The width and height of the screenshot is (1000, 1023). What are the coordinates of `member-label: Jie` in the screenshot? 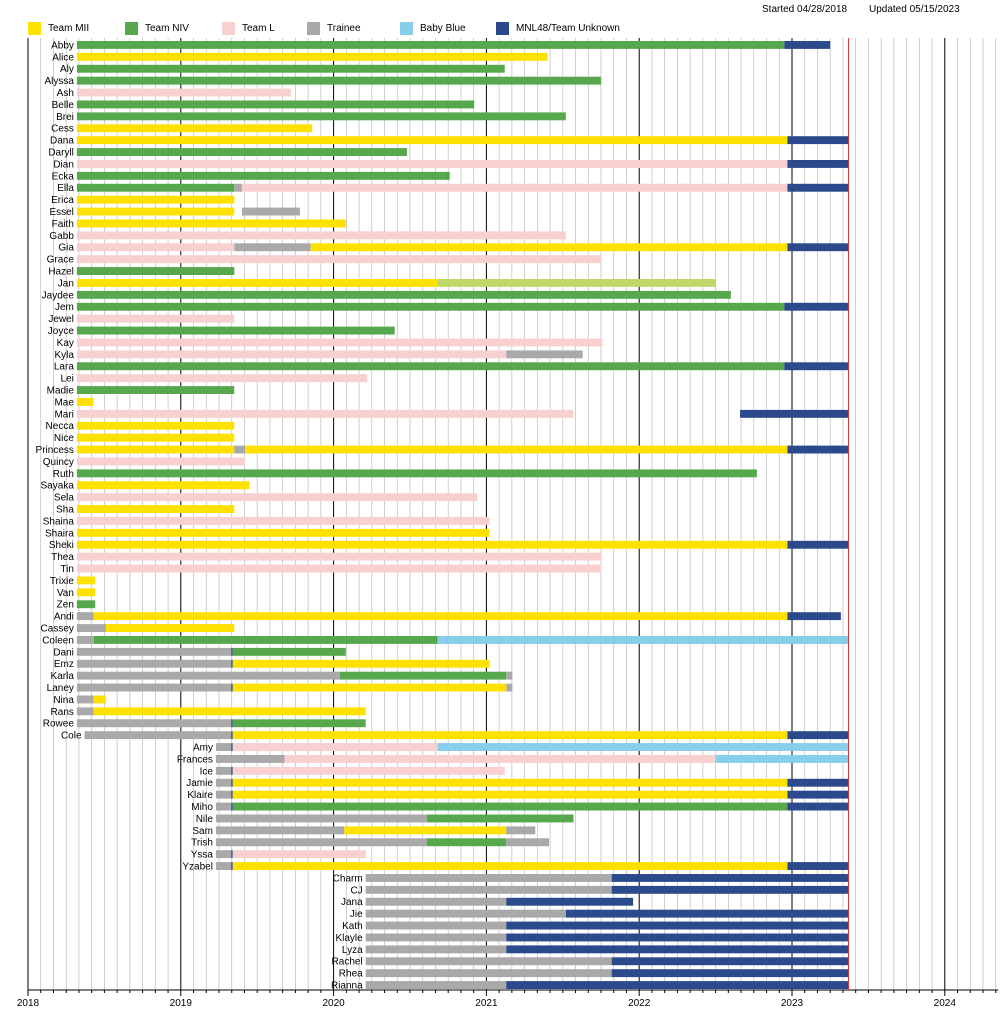 It's located at (356, 914).